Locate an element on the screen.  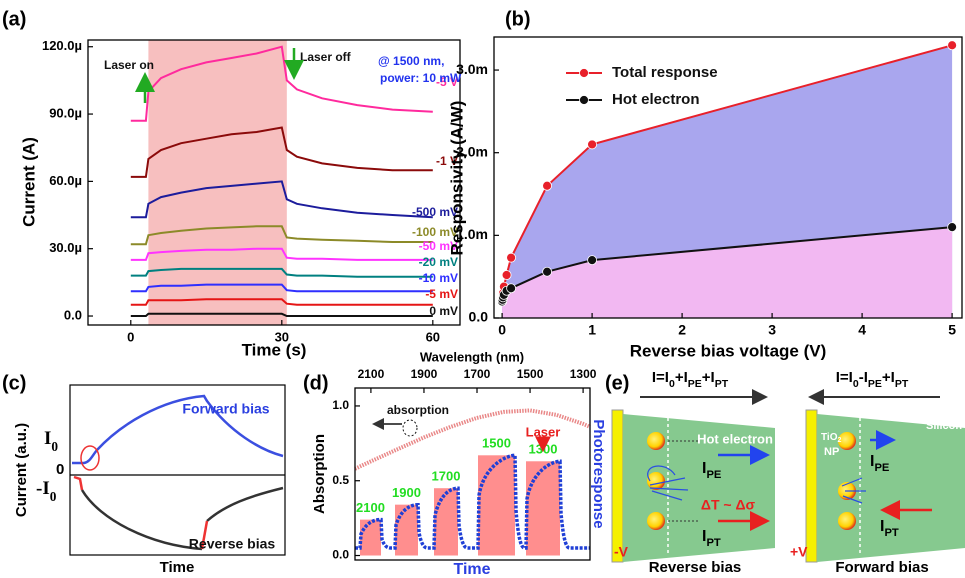
y-axis-label: Responsivity (A/W) is located at coordinates (456, 178).